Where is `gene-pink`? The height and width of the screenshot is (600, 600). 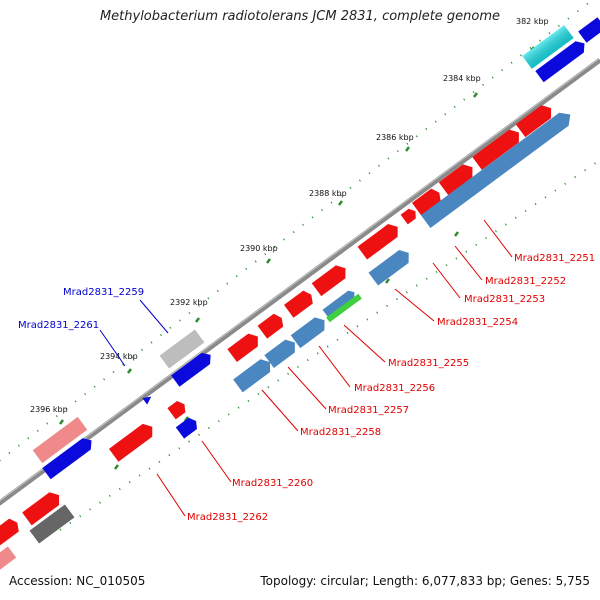
gene-pink is located at coordinates (60, 440).